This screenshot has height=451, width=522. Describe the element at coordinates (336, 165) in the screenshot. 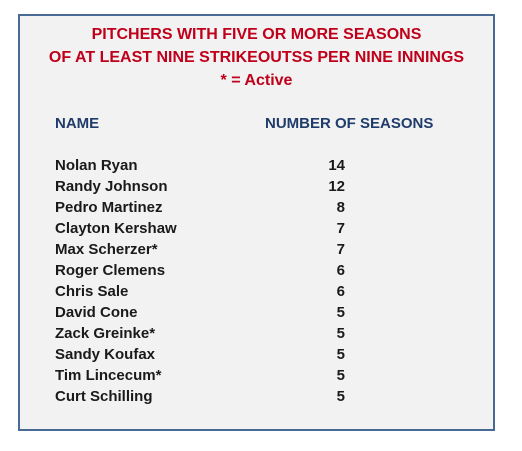

I see `season-count: 14` at that location.